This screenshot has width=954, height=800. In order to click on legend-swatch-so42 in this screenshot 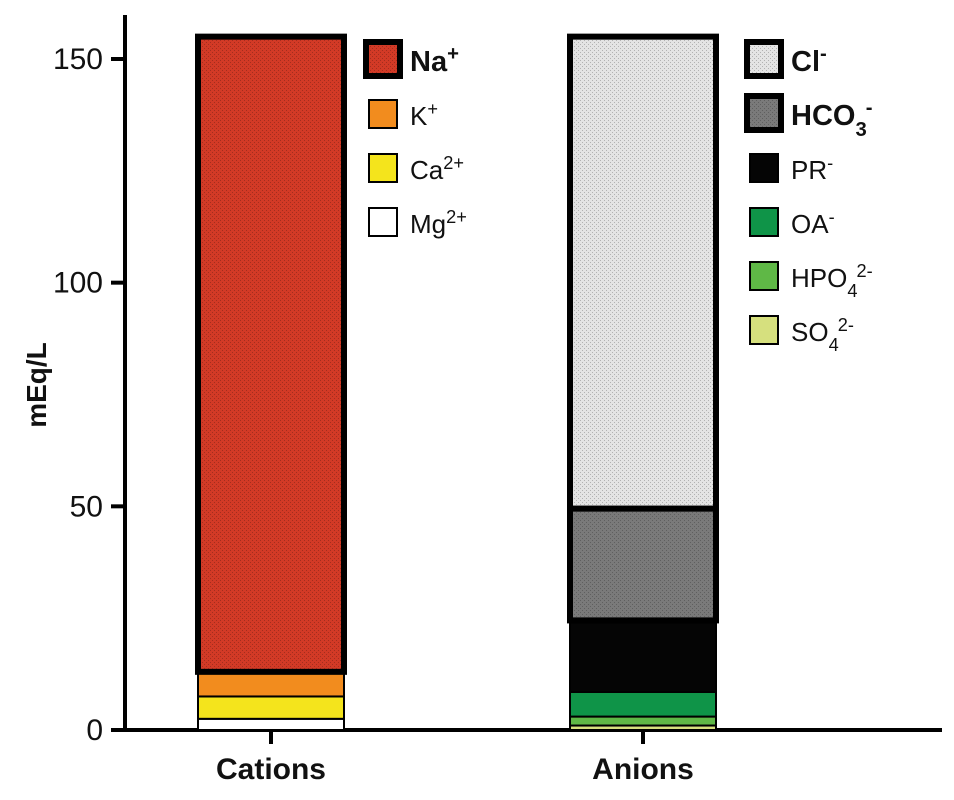, I will do `click(764, 330)`.